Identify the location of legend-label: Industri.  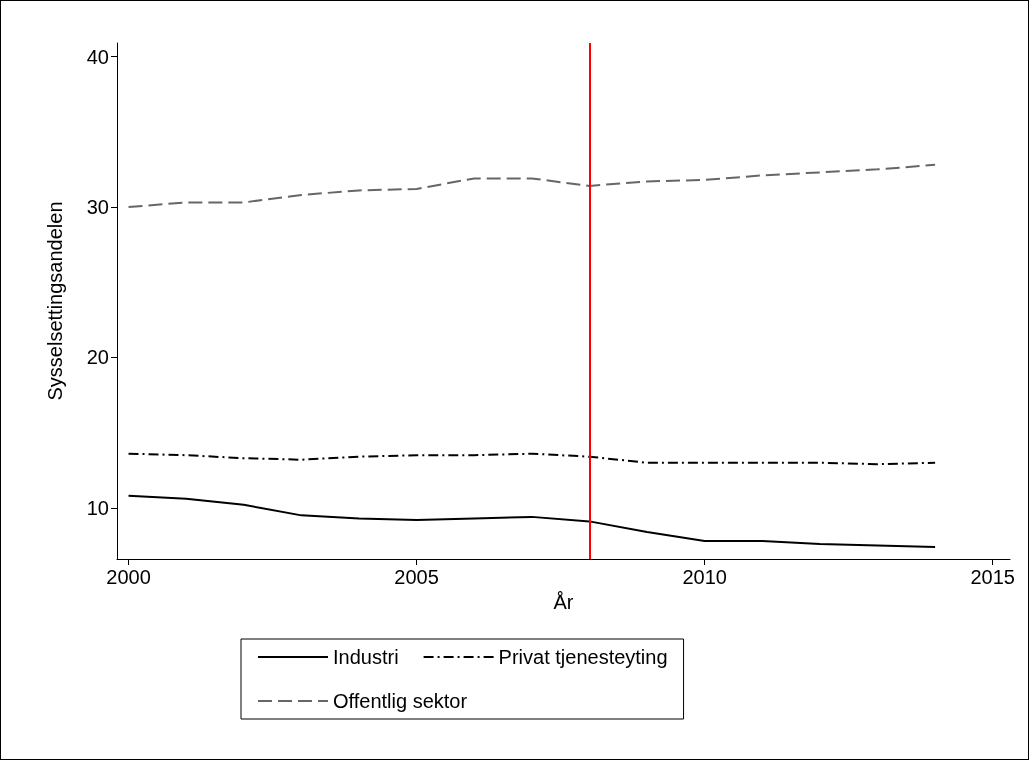
(366, 657).